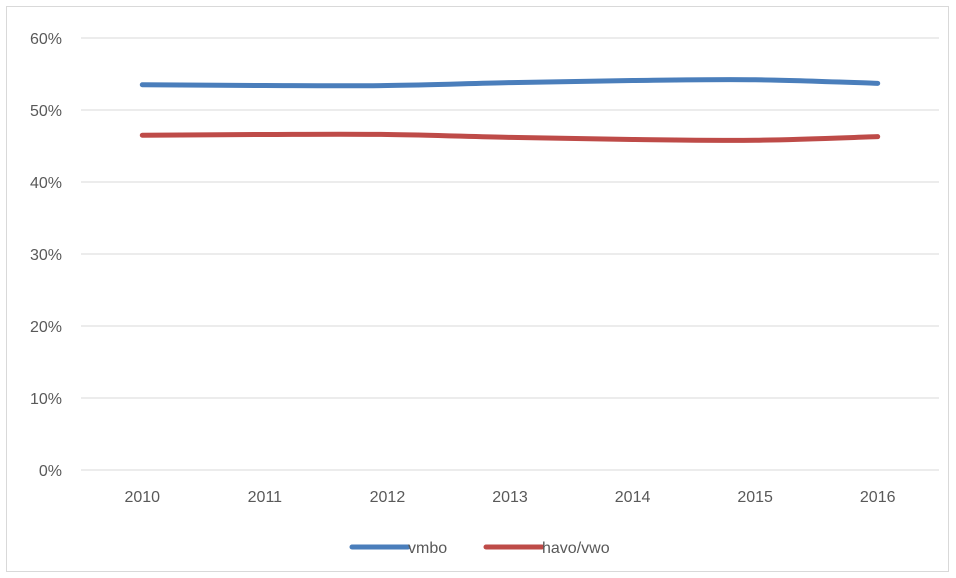 The height and width of the screenshot is (578, 956). What do you see at coordinates (576, 548) in the screenshot?
I see `legend-label-havo-vwo: havo/vwo` at bounding box center [576, 548].